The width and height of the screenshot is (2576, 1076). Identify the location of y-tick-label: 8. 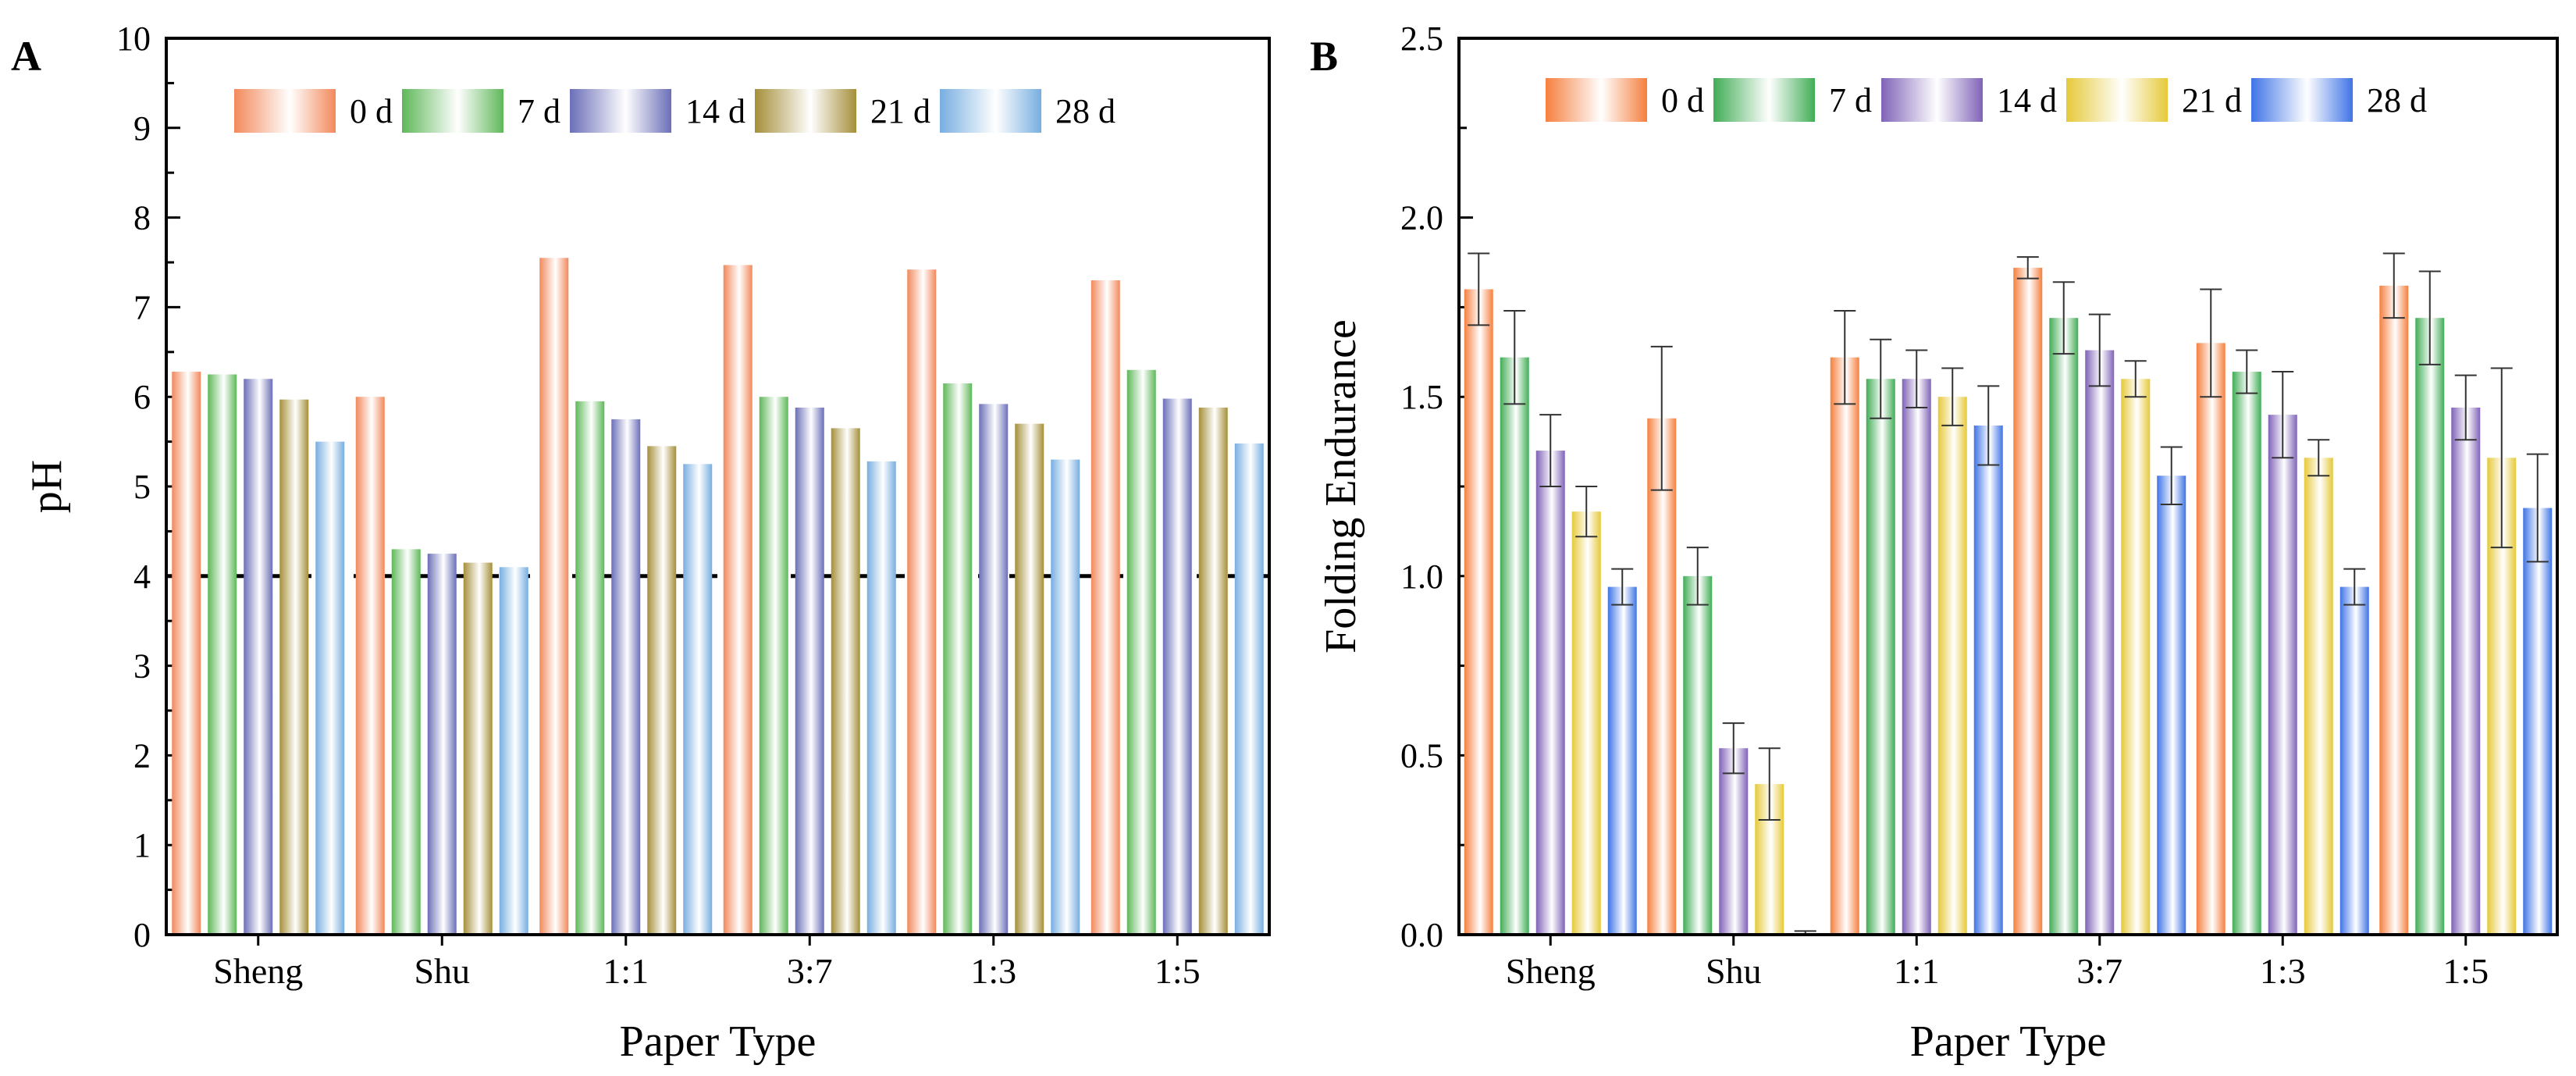
(142, 218).